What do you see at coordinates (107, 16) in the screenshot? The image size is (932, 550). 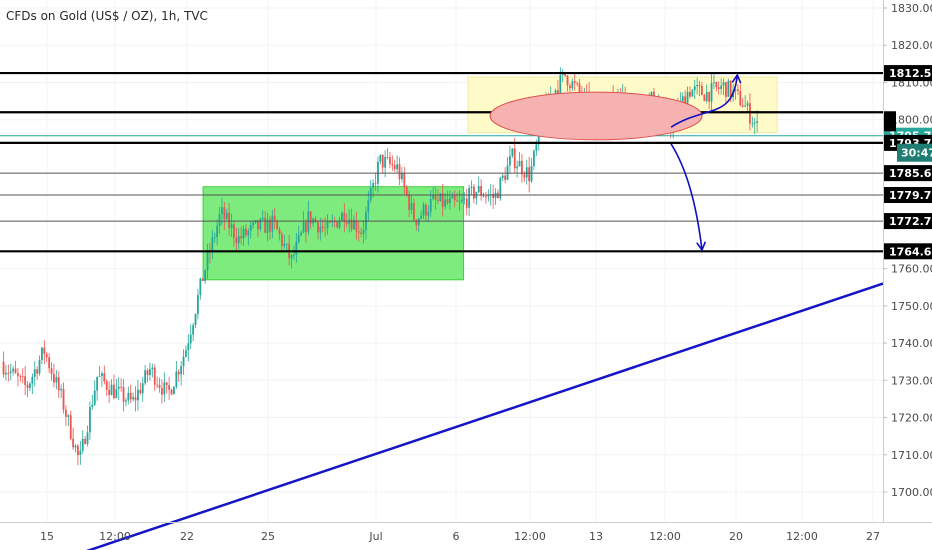 I see `chart-title: CFDs on Gold (US$ / OZ), 1h, TVC` at bounding box center [107, 16].